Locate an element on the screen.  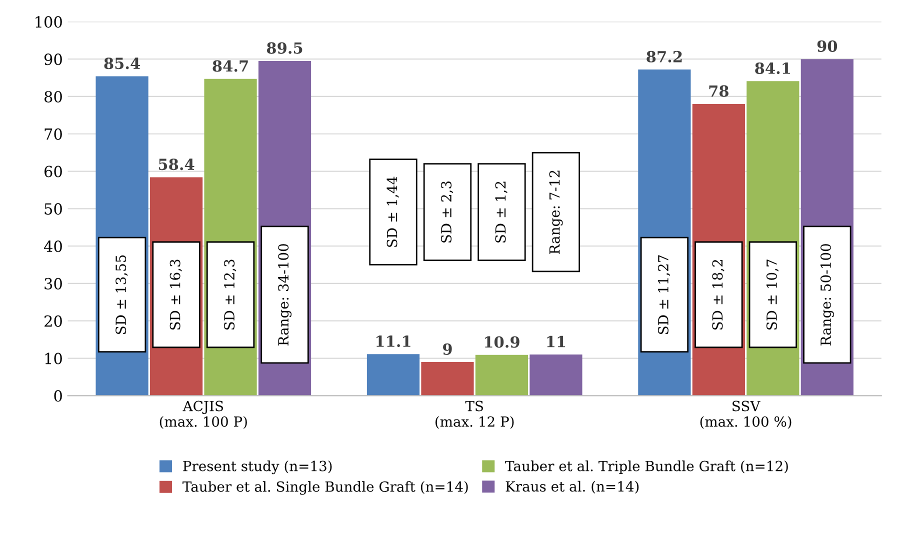
x-tick-label: SSV (max. 100 %) is located at coordinates (746, 414).